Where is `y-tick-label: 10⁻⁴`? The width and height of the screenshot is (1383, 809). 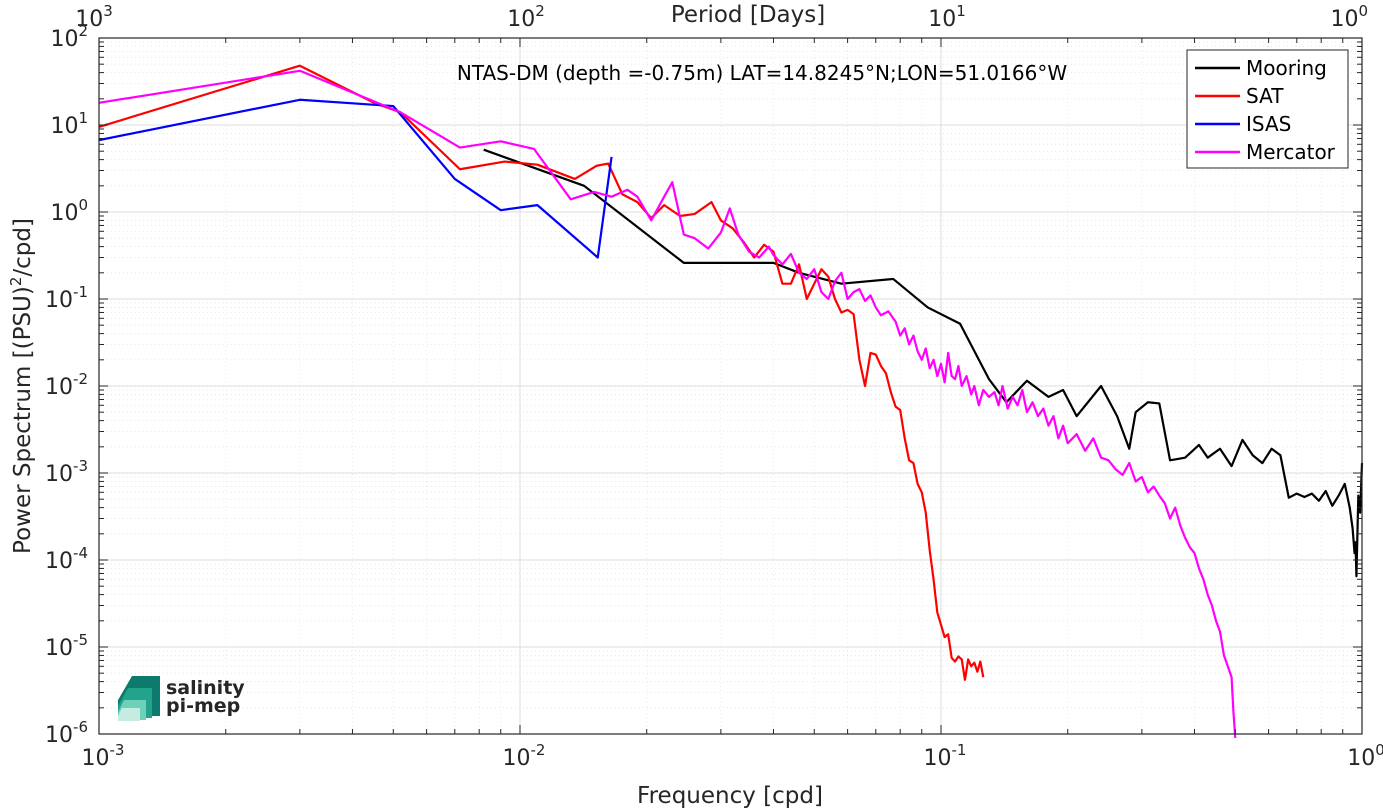
y-tick-label: 10⁻⁴ is located at coordinates (66, 559).